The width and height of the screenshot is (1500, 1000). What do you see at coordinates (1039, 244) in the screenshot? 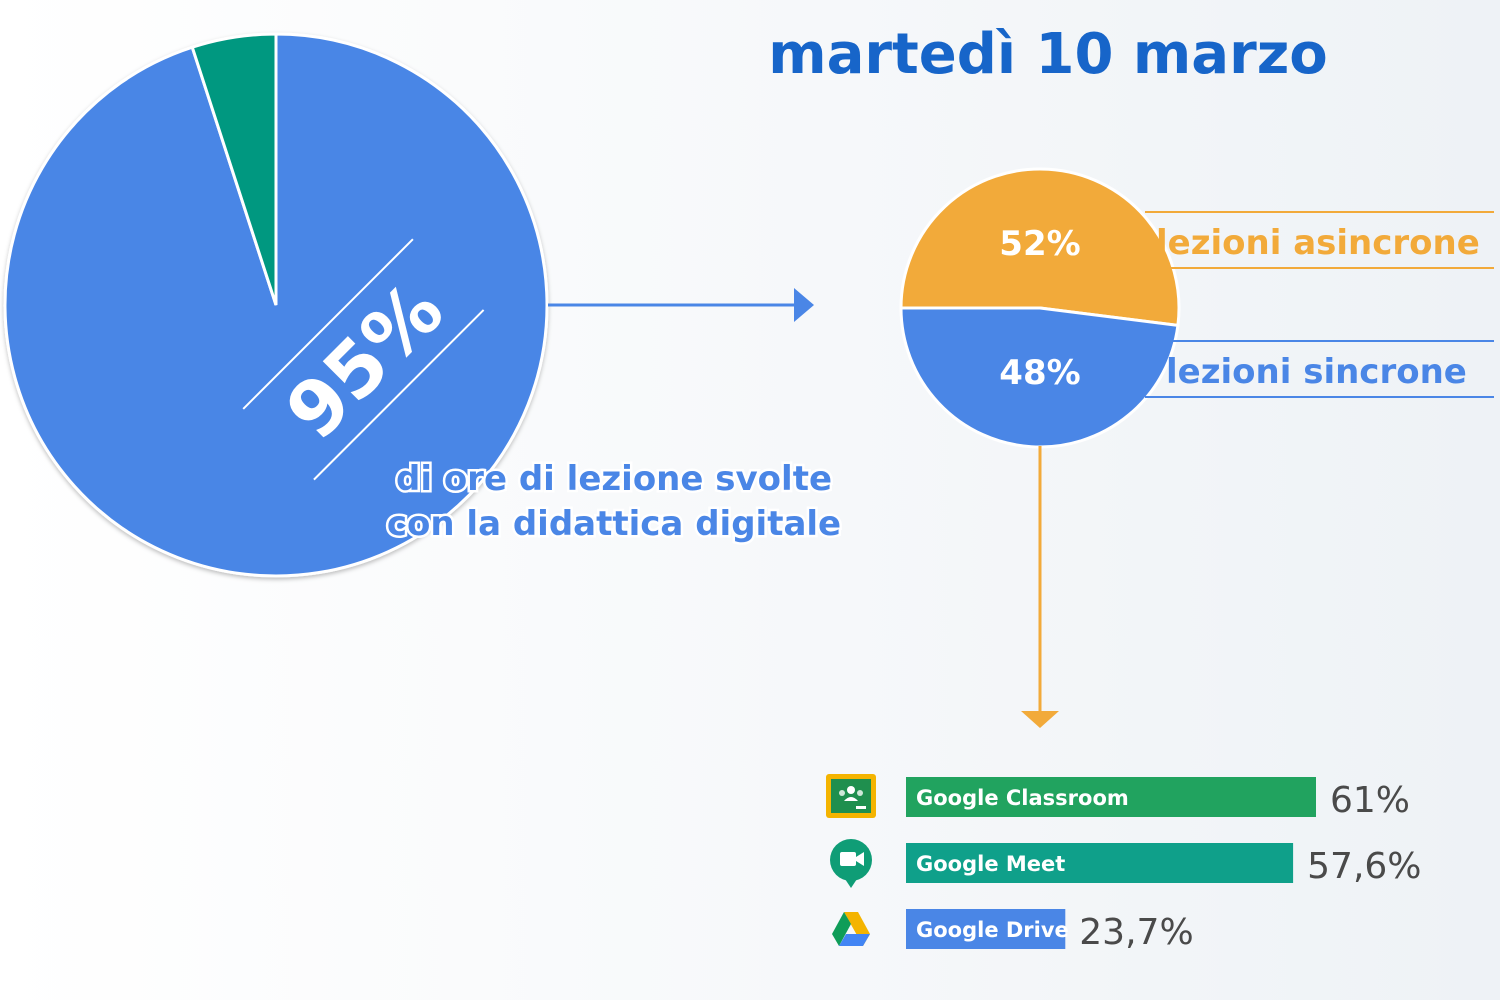
I see `pie-slice-label-52: 52%` at bounding box center [1039, 244].